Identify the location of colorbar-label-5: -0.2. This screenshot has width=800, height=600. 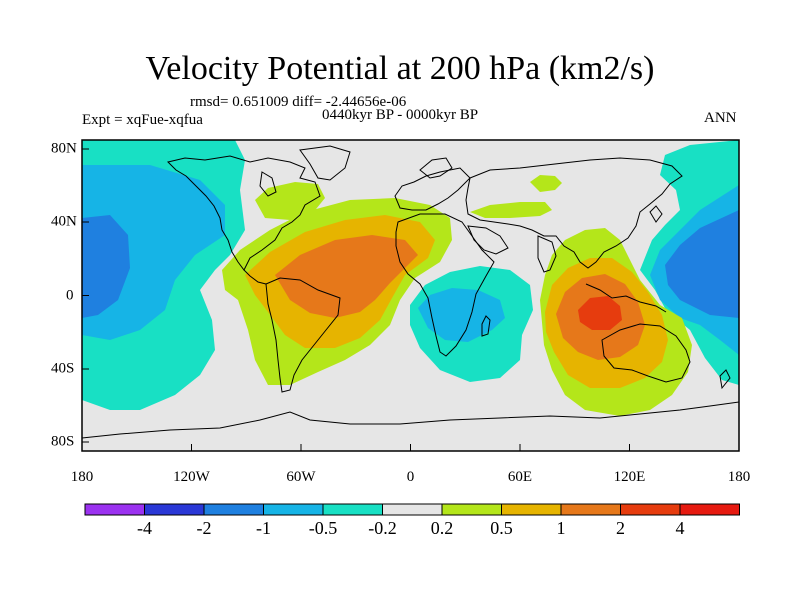
(382, 528).